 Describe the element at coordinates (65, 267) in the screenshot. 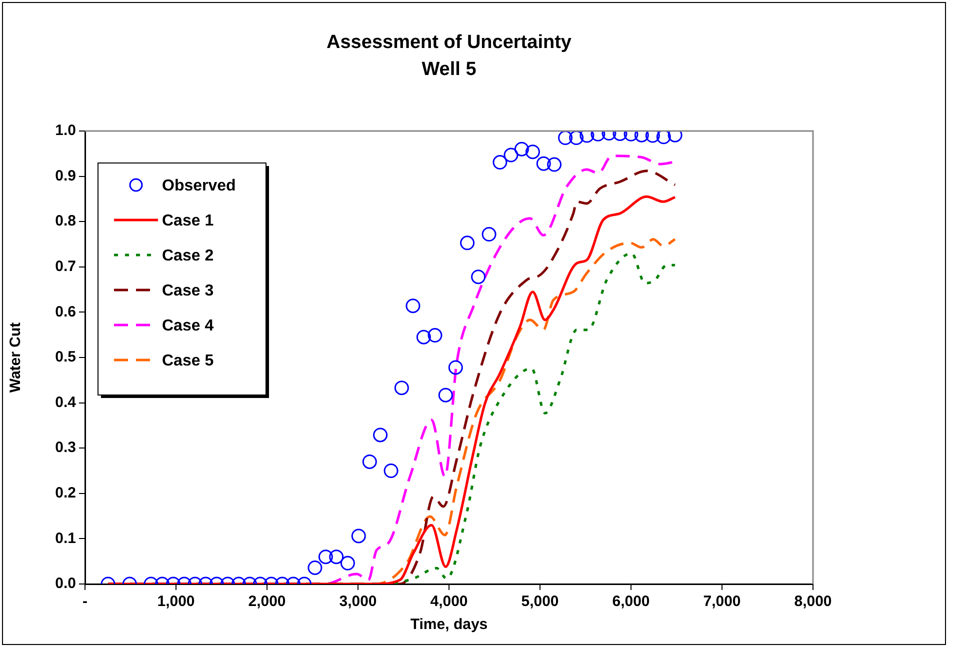

I see `y-tick-label: 0.7` at that location.